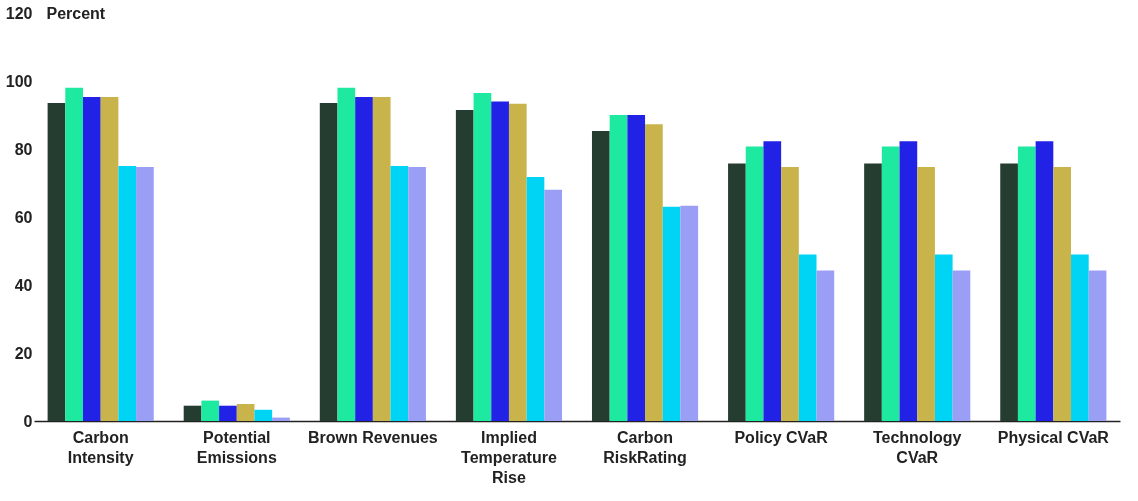  What do you see at coordinates (23, 217) in the screenshot?
I see `y-tick-label: 60` at bounding box center [23, 217].